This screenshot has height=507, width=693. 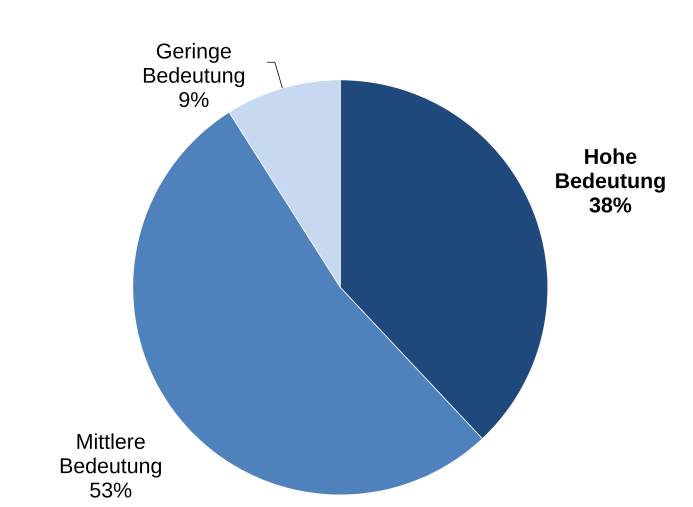 I want to click on slice-label: Hohe Bedeutung, so click(x=610, y=170).